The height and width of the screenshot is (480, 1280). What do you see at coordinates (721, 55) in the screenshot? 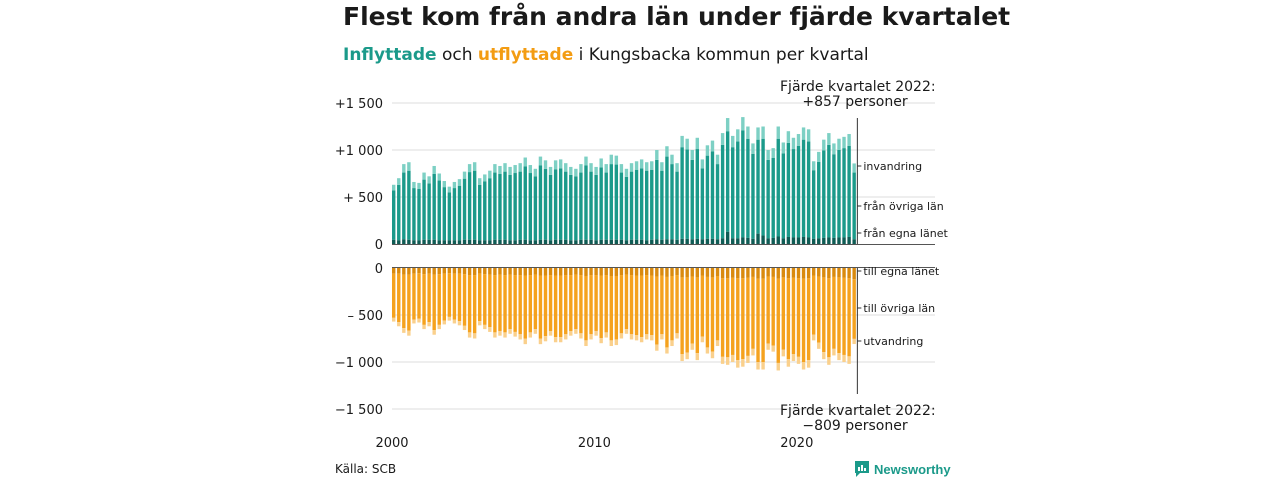
I see `subtitle-rest: i Kungsbacka kommun per kvartal` at bounding box center [721, 55].